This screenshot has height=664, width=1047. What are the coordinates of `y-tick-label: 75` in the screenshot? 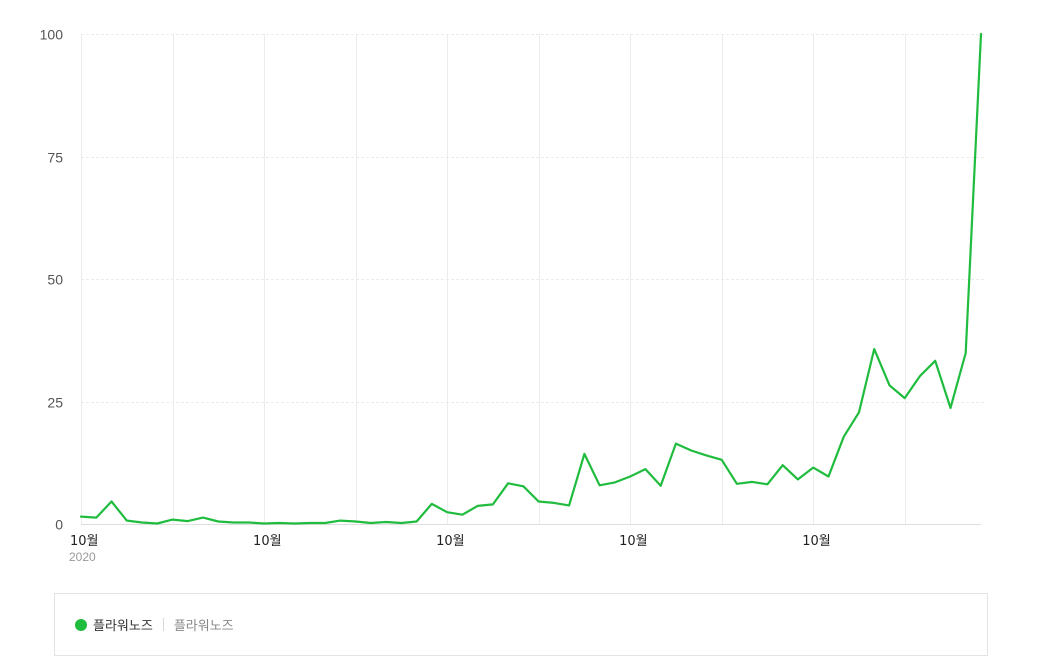 It's located at (55, 158).